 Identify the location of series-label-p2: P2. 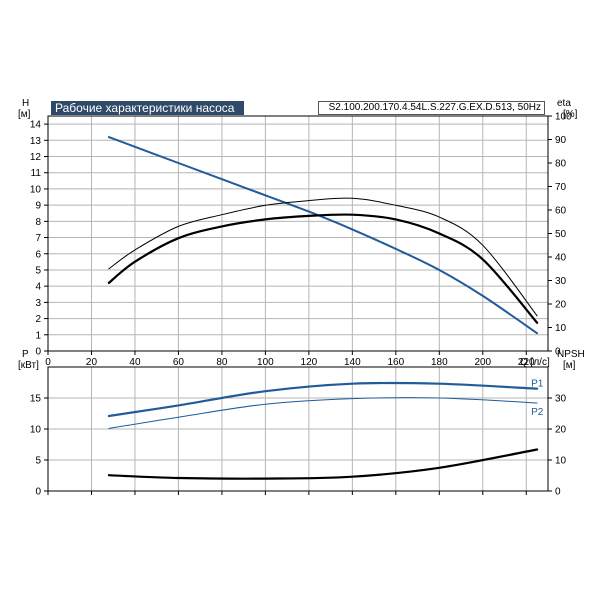
(537, 412).